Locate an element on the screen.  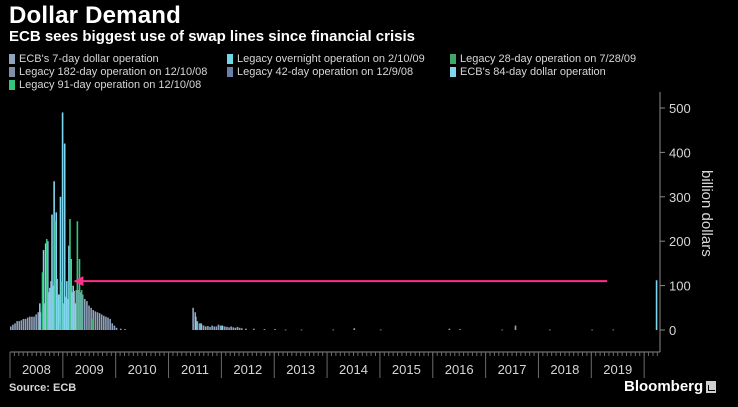
x-tick-label: 2013 is located at coordinates (300, 369).